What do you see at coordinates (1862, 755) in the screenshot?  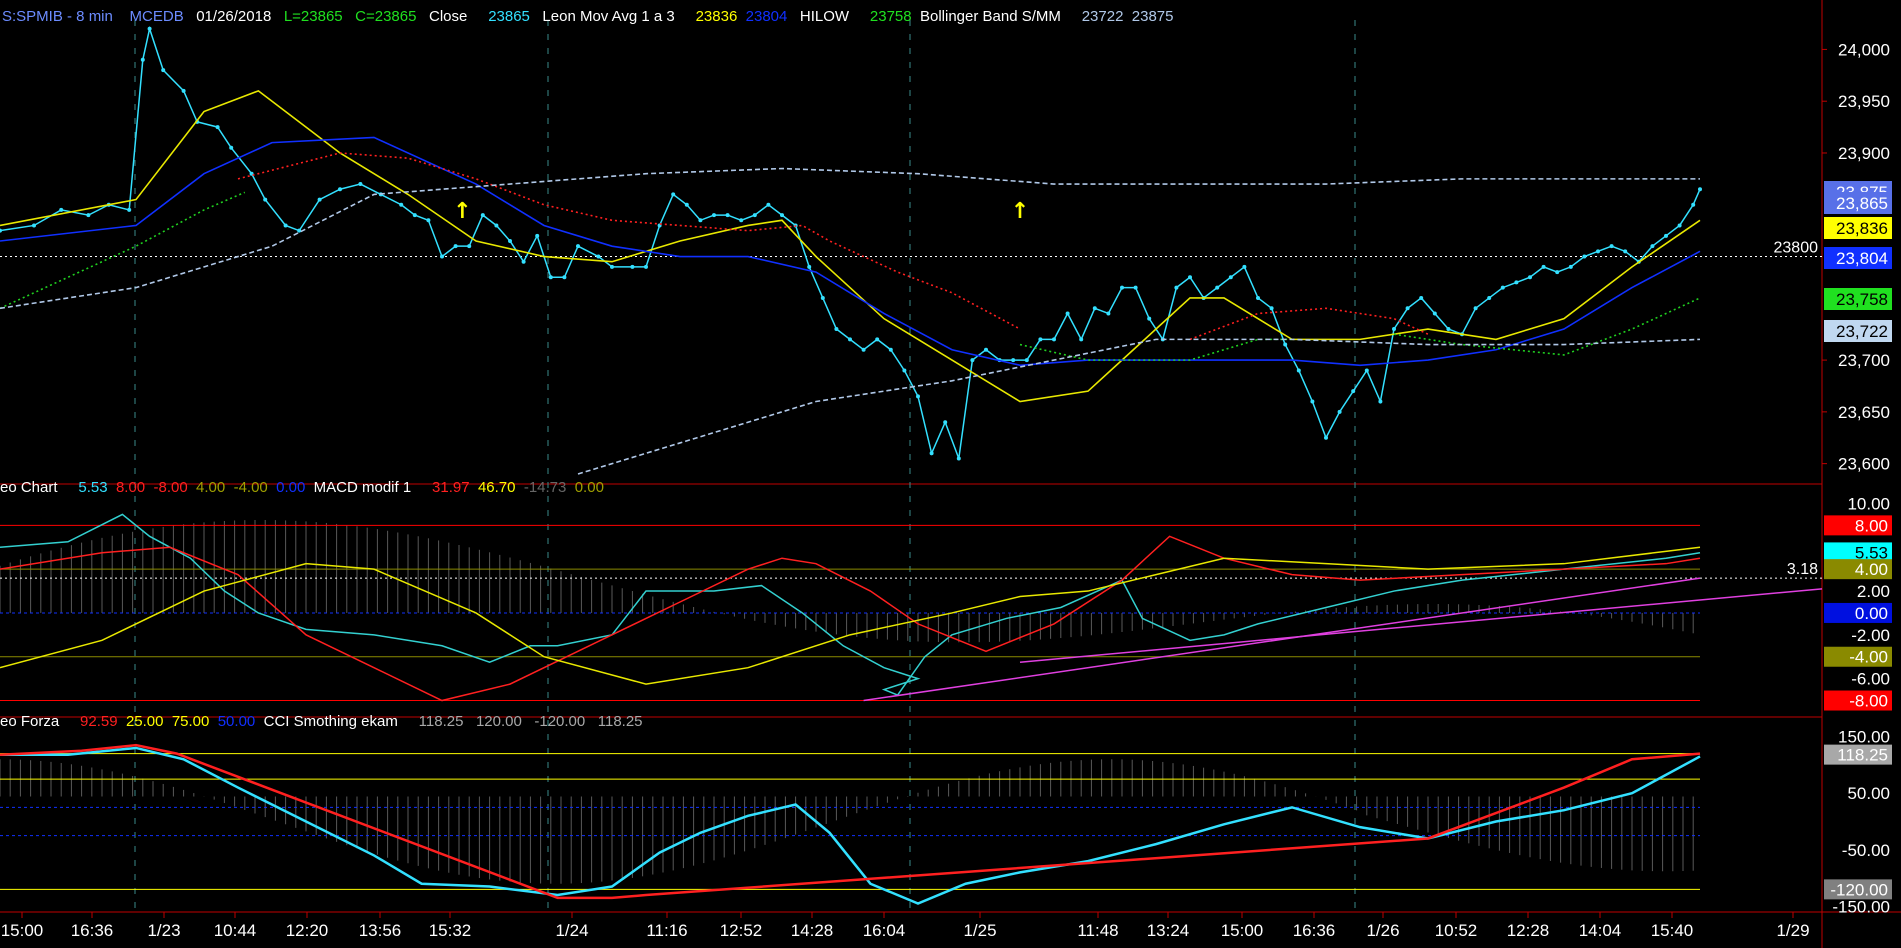 I see `value-tag-label: 118.25` at bounding box center [1862, 755].